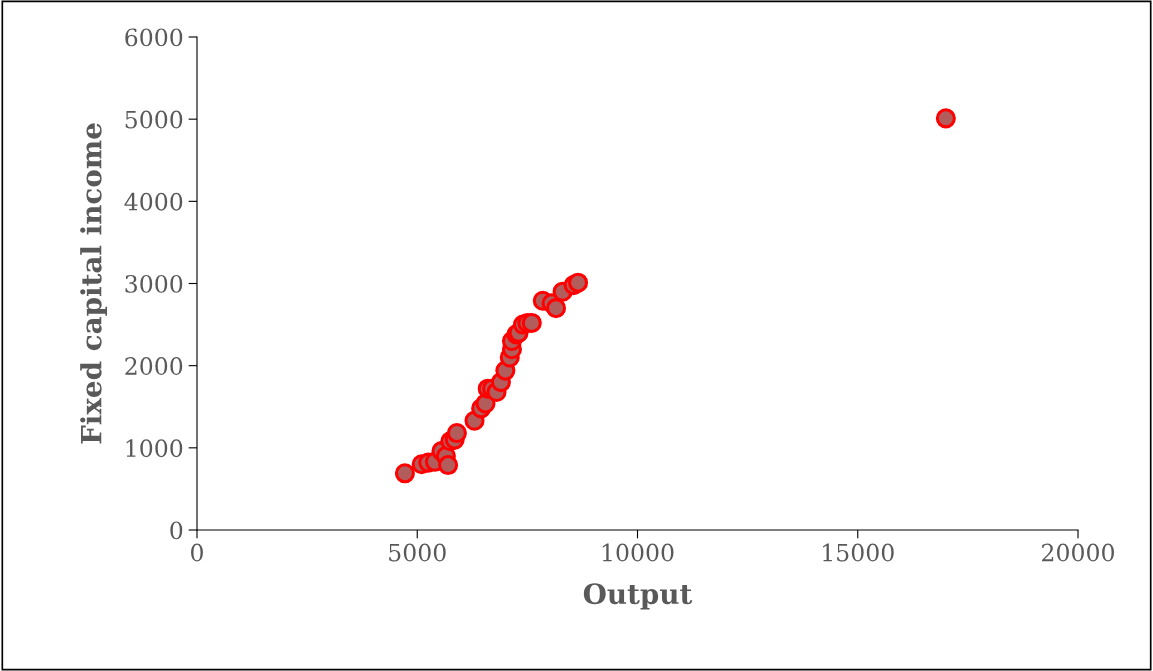  I want to click on x-tick-label: 5000, so click(417, 552).